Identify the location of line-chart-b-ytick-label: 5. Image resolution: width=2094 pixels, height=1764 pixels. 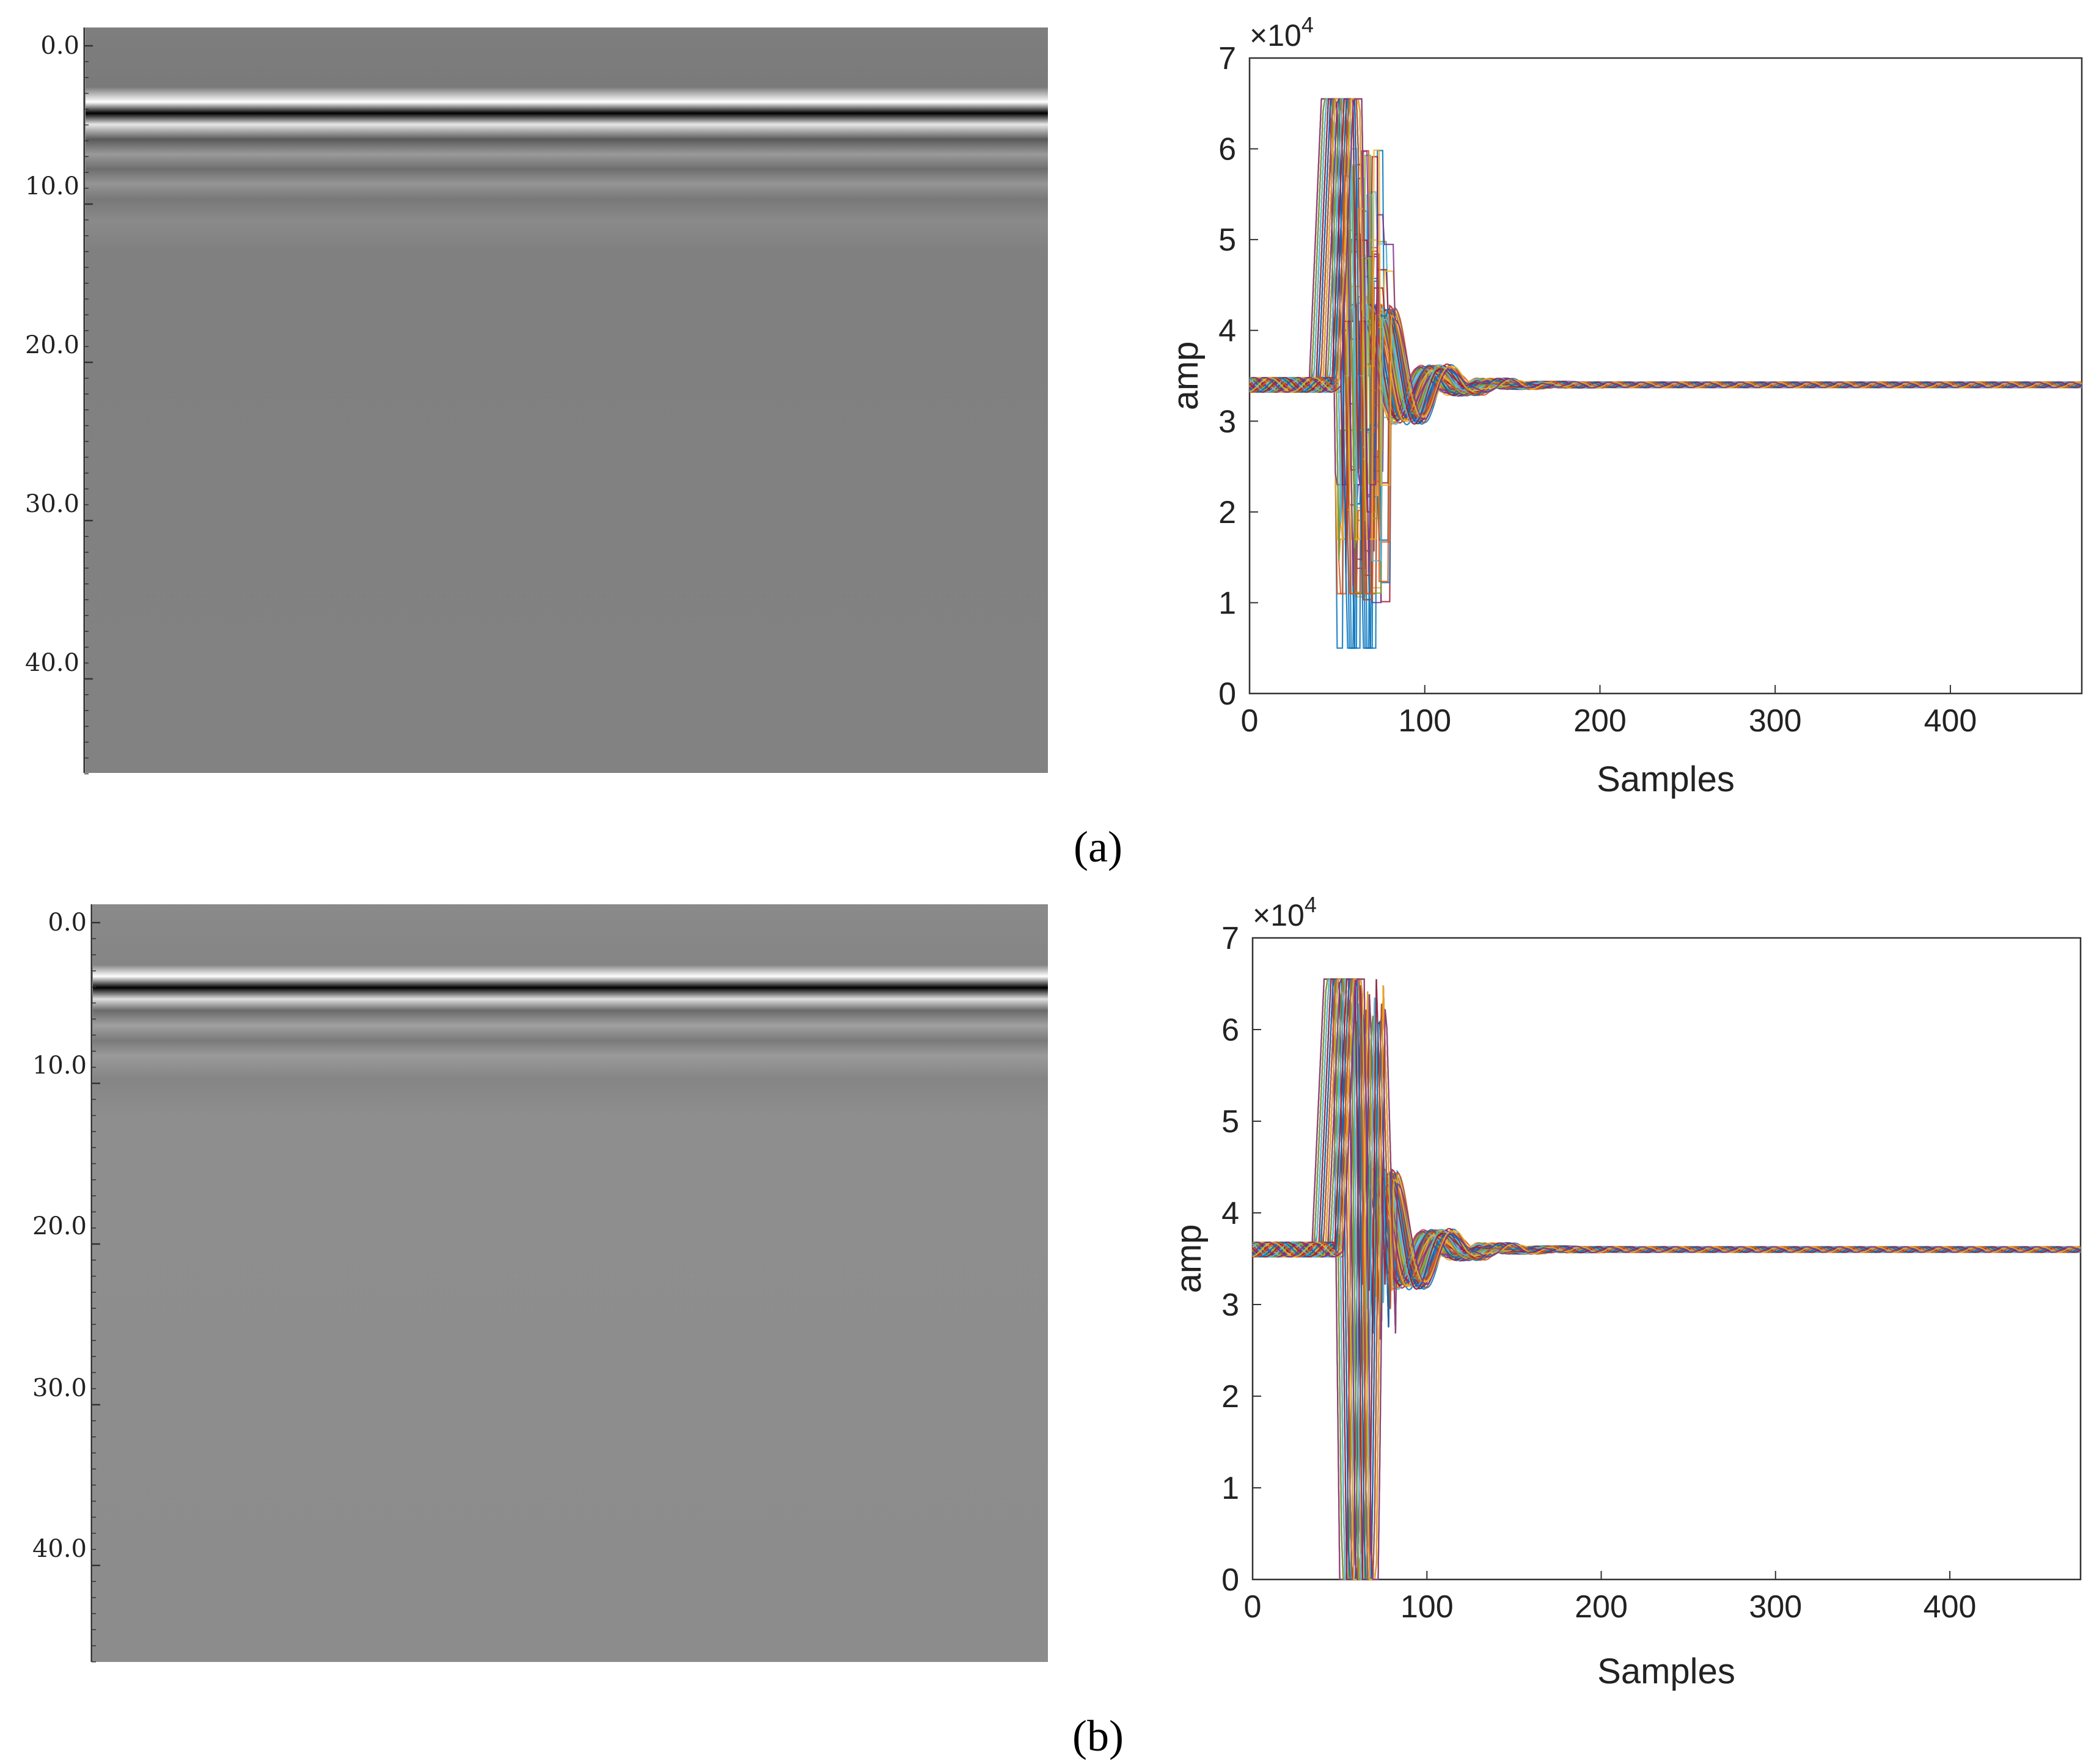
(1230, 1122).